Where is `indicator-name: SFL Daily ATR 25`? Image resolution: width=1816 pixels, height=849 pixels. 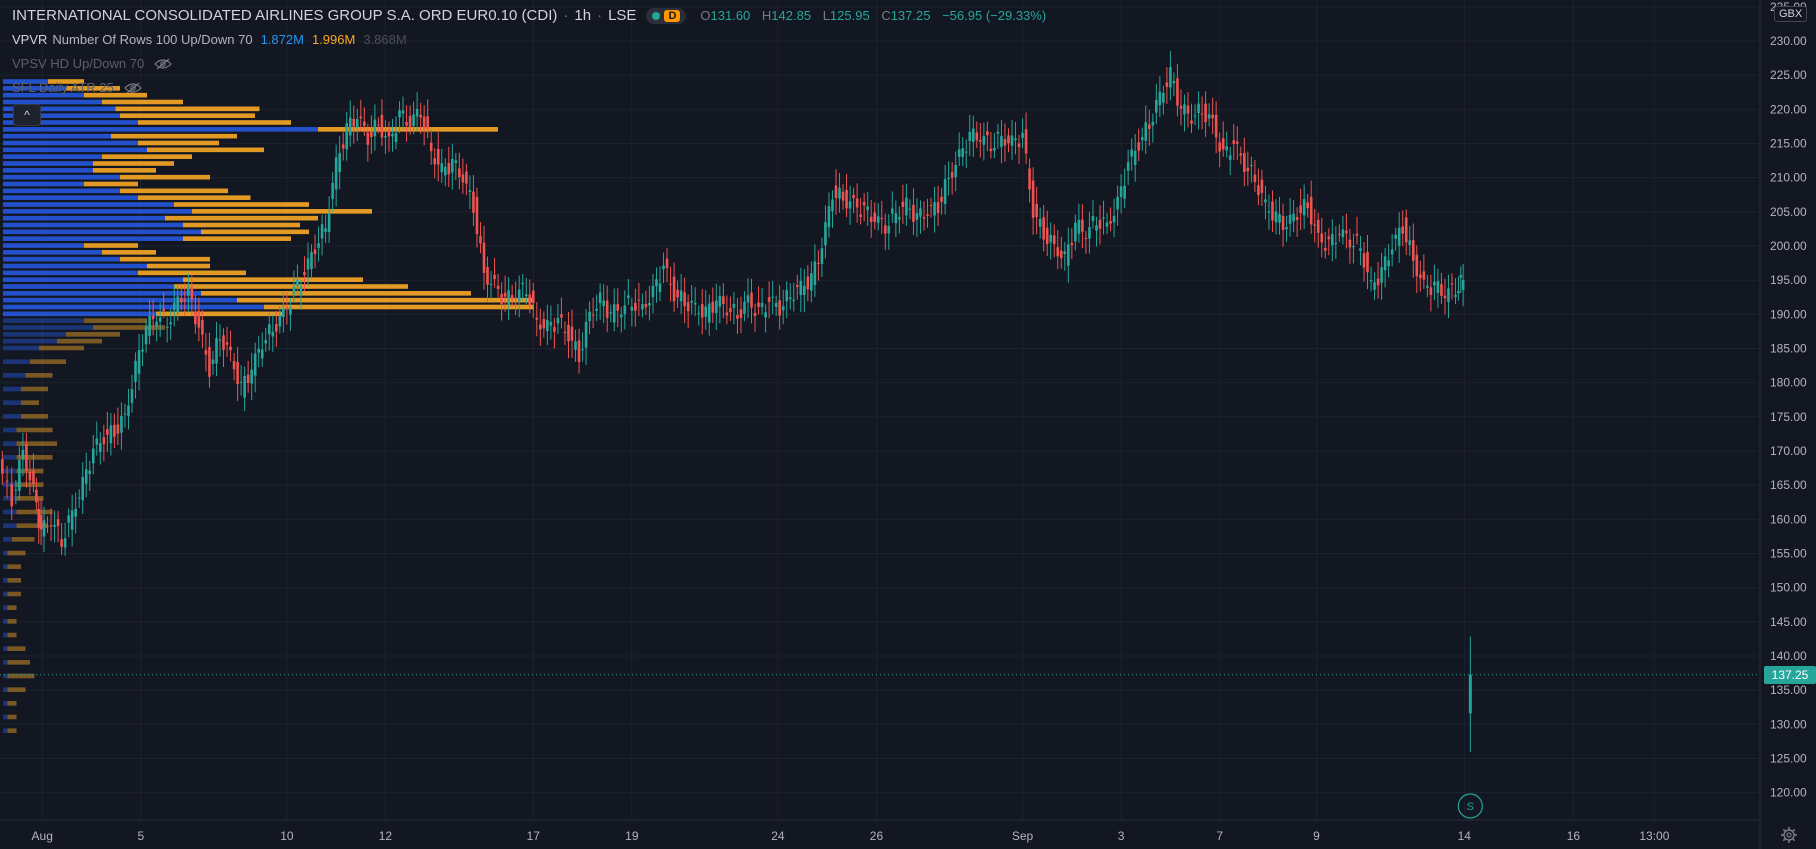 indicator-name: SFL Daily ATR 25 is located at coordinates (63, 87).